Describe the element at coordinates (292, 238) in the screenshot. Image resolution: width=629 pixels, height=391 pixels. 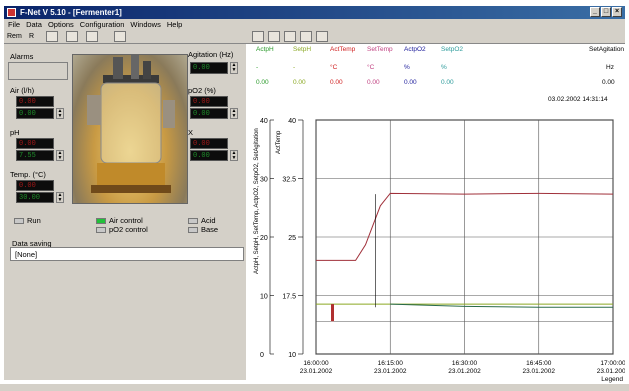
I see `y-tick-right: 25` at that location.